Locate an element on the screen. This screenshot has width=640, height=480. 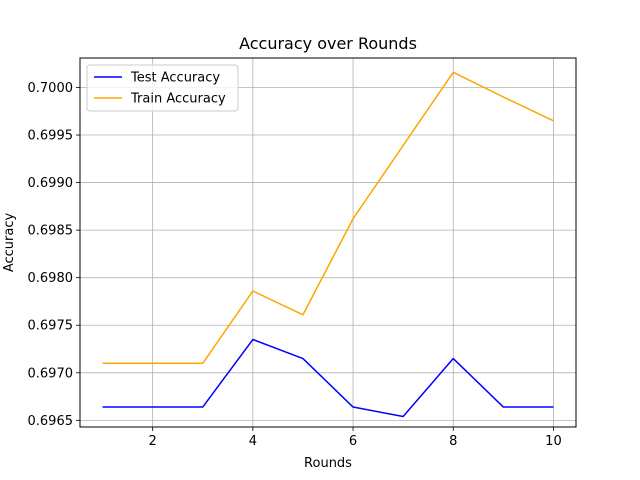
x-axis-ticks: 2 4 6 8 10 is located at coordinates (355, 438).